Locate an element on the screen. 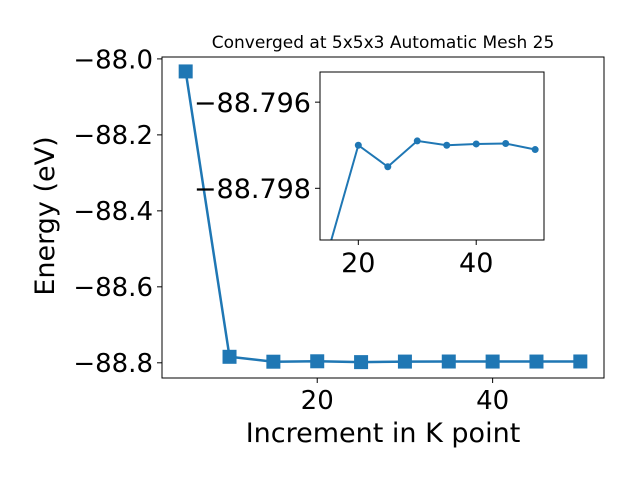 This screenshot has height=480, width=640. main-y-tick-label: −88.2 is located at coordinates (113, 136).